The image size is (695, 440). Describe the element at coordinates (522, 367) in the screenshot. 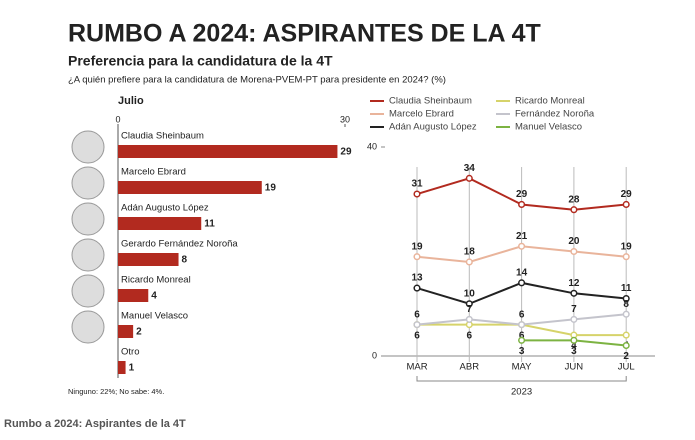

I see `x-tick-label: MAY` at that location.